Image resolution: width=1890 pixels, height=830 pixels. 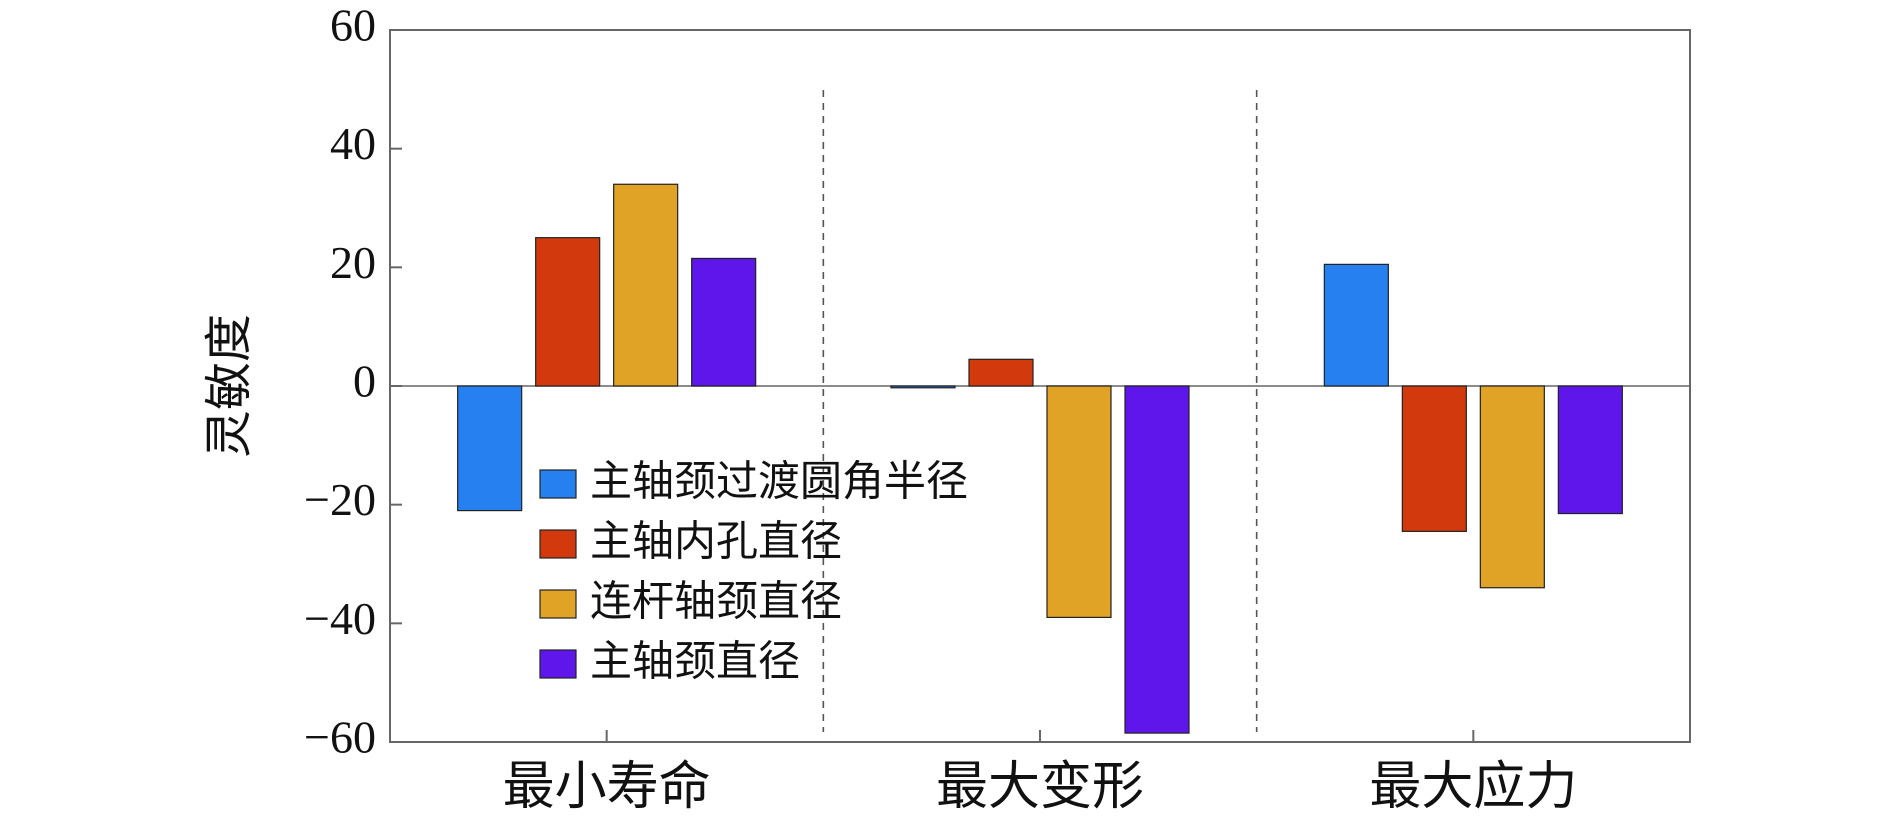 I want to click on legend-label: 主轴颈直径, so click(x=695, y=661).